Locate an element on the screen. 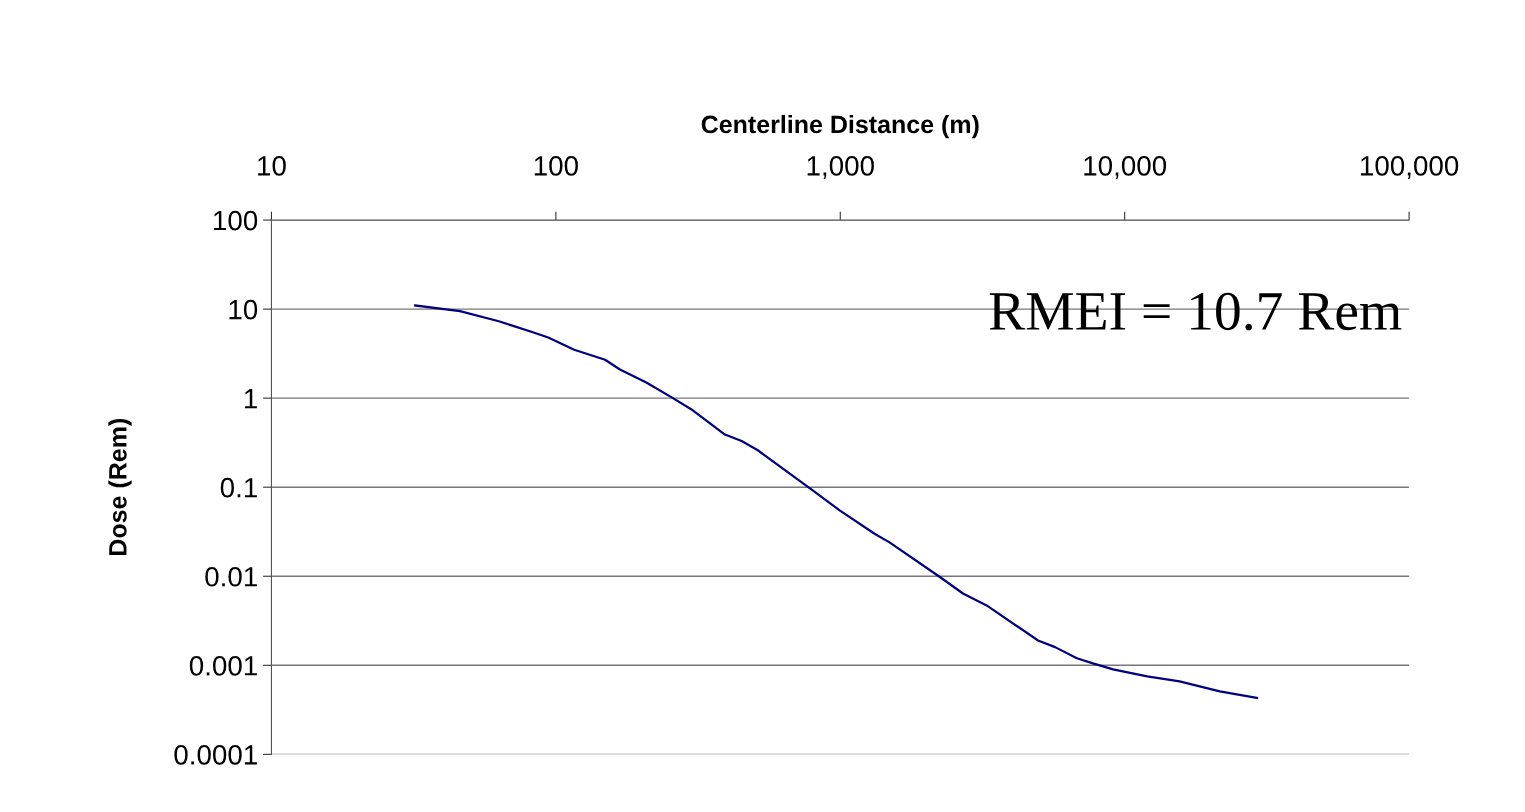 Image resolution: width=1525 pixels, height=812 pixels. x-tick-label: 10,000 is located at coordinates (1125, 167).